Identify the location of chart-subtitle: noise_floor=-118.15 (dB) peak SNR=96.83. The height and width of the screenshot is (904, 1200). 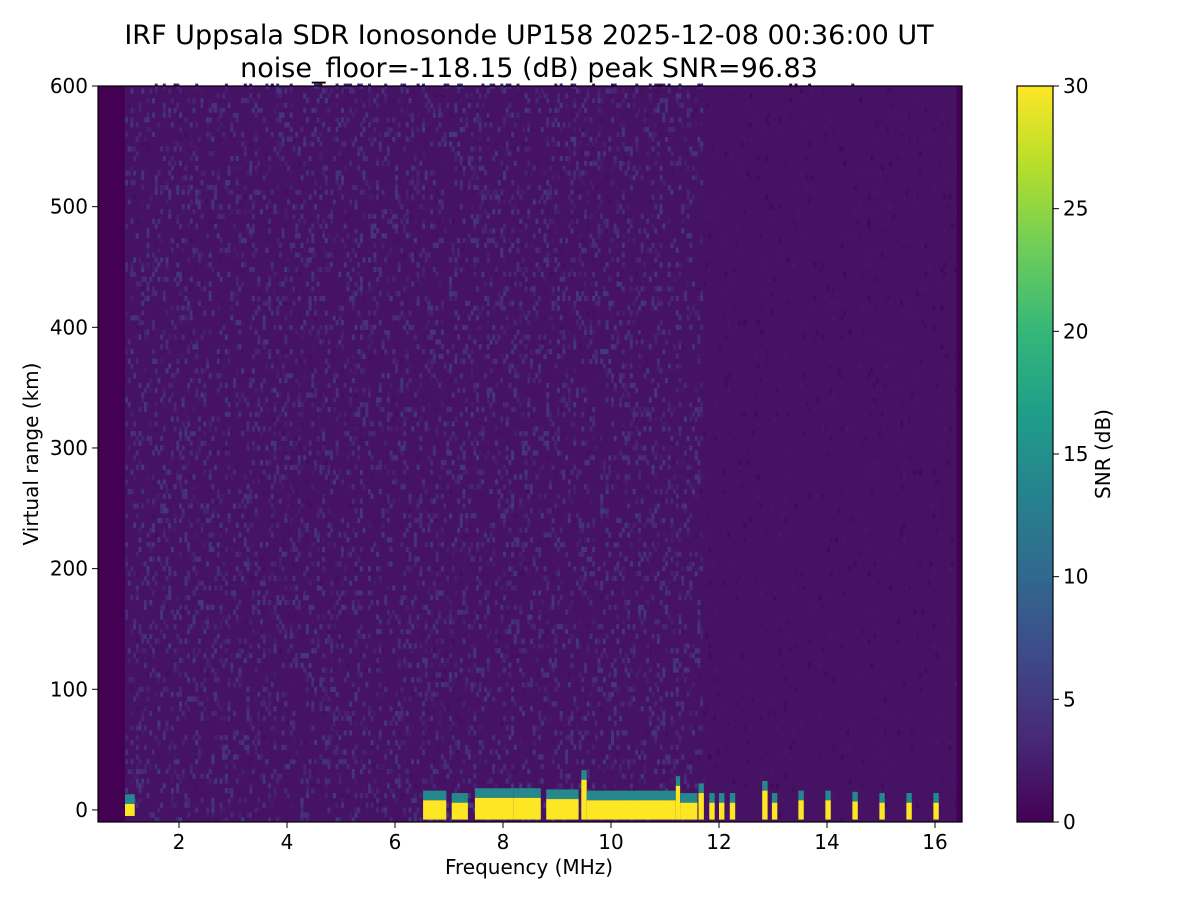
(529, 68).